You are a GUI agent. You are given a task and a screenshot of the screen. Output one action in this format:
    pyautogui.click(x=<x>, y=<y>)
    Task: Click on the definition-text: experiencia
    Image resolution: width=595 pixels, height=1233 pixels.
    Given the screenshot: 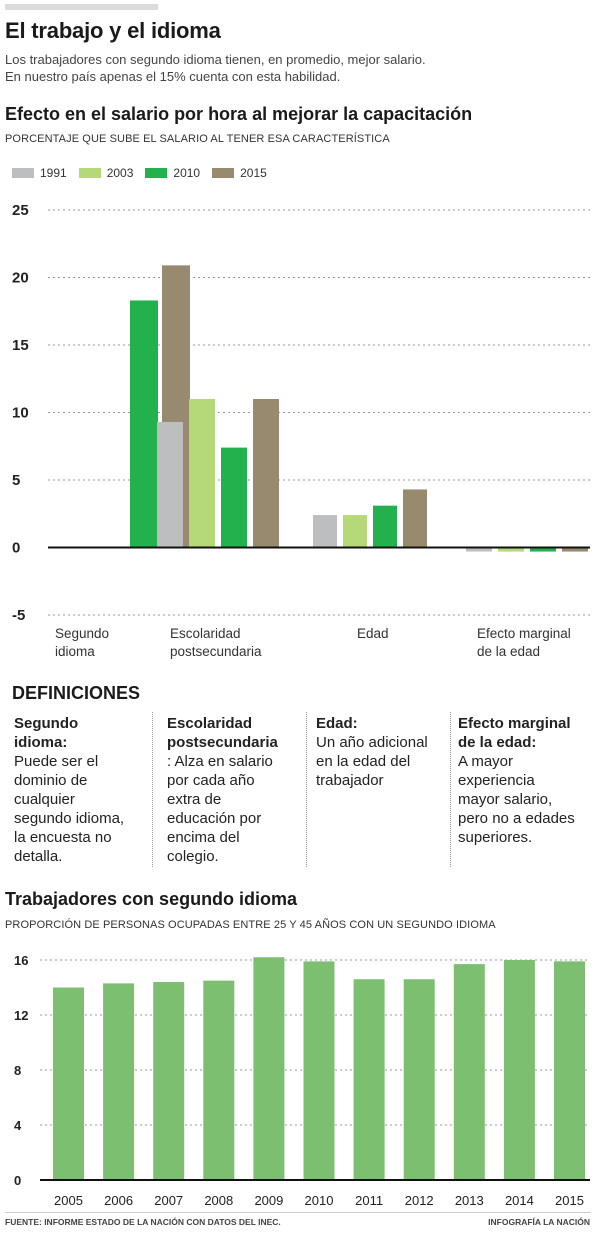 What is the action you would take?
    pyautogui.click(x=496, y=780)
    